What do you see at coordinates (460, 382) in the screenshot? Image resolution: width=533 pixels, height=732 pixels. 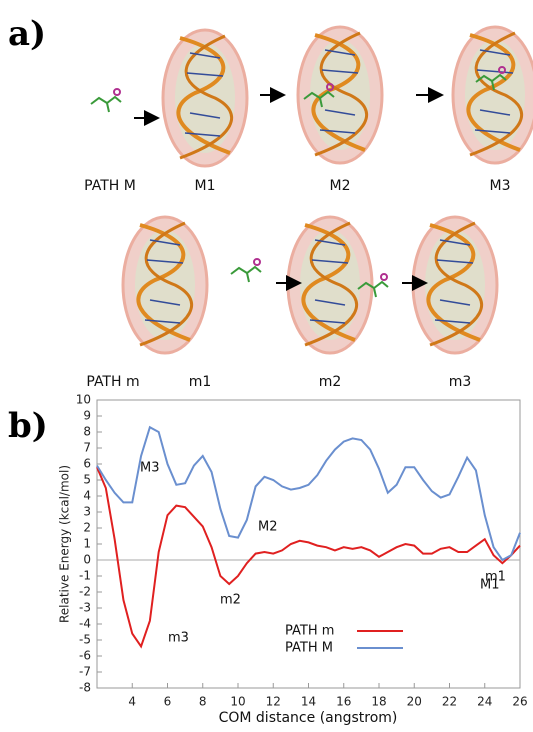 I see `state-label: m3` at bounding box center [460, 382].